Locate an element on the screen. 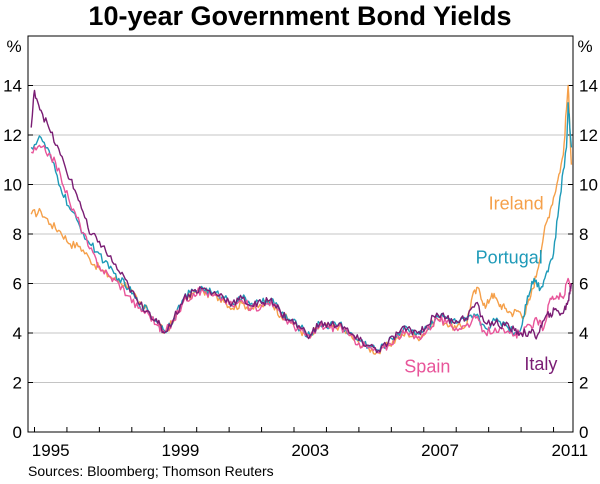 The image size is (600, 484). y-tick-label-right: 8 is located at coordinates (583, 234).